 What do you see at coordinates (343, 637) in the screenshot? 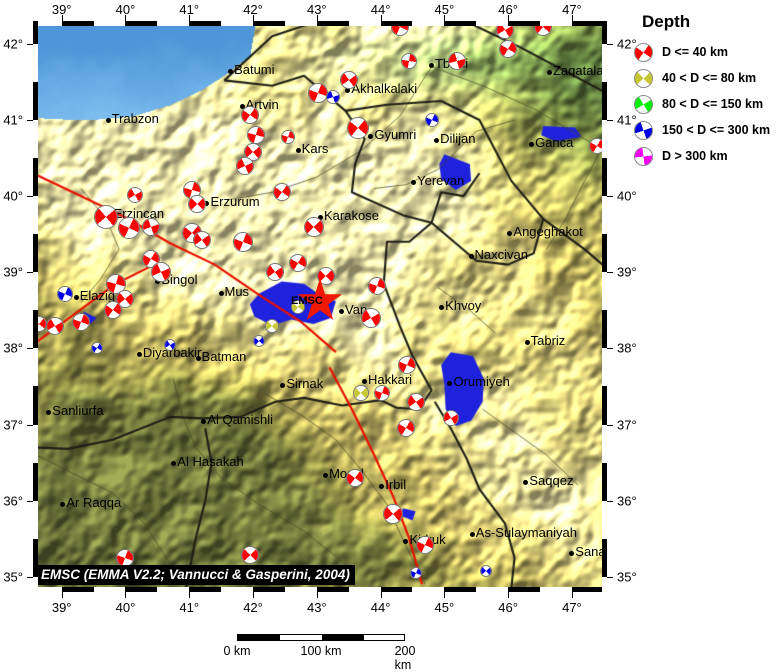
I see `scale-bar-segment` at bounding box center [343, 637].